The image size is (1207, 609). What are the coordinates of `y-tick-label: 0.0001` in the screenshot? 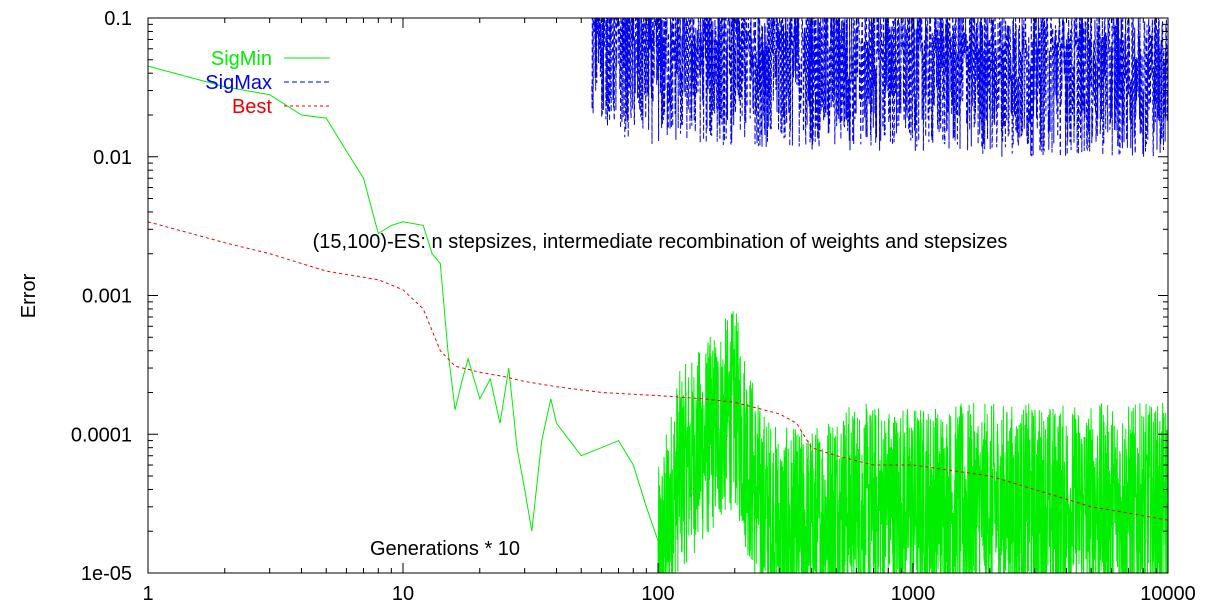 It's located at (101, 435).